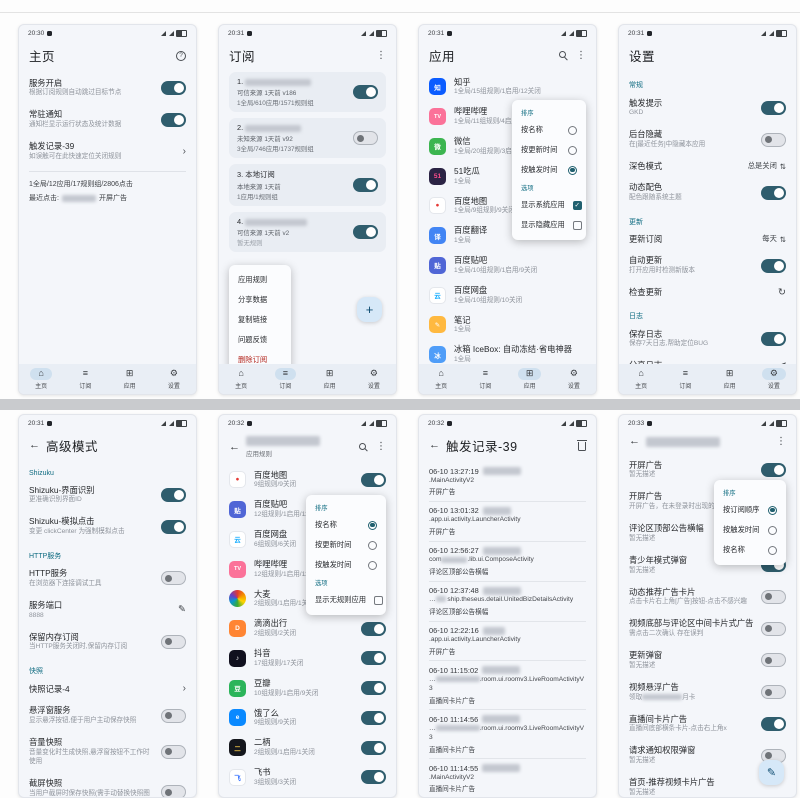 The image size is (800, 798). What do you see at coordinates (107, 88) in the screenshot?
I see `setting-row: 服务开启 根据订阅规则自动跳过目标节点` at bounding box center [107, 88].